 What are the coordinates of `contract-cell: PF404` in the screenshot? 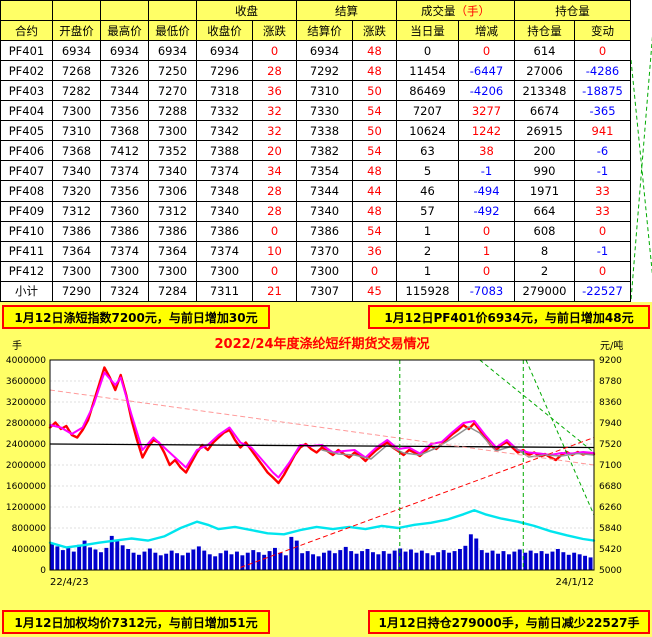 It's located at (26, 111).